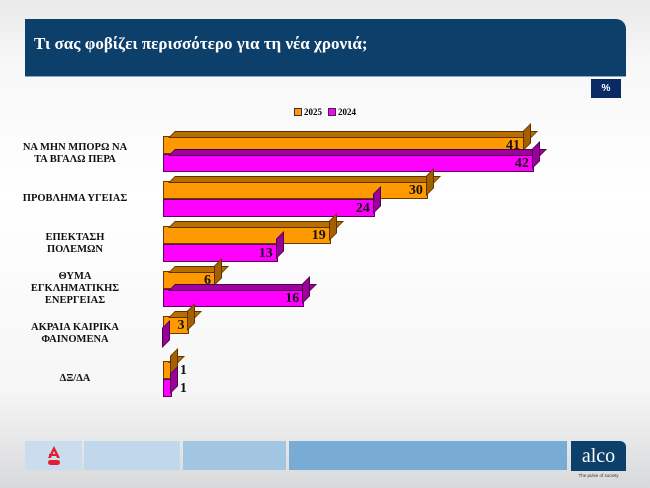 Image resolution: width=650 pixels, height=488 pixels. What do you see at coordinates (325, 112) in the screenshot?
I see `legend: 2025 2024` at bounding box center [325, 112].